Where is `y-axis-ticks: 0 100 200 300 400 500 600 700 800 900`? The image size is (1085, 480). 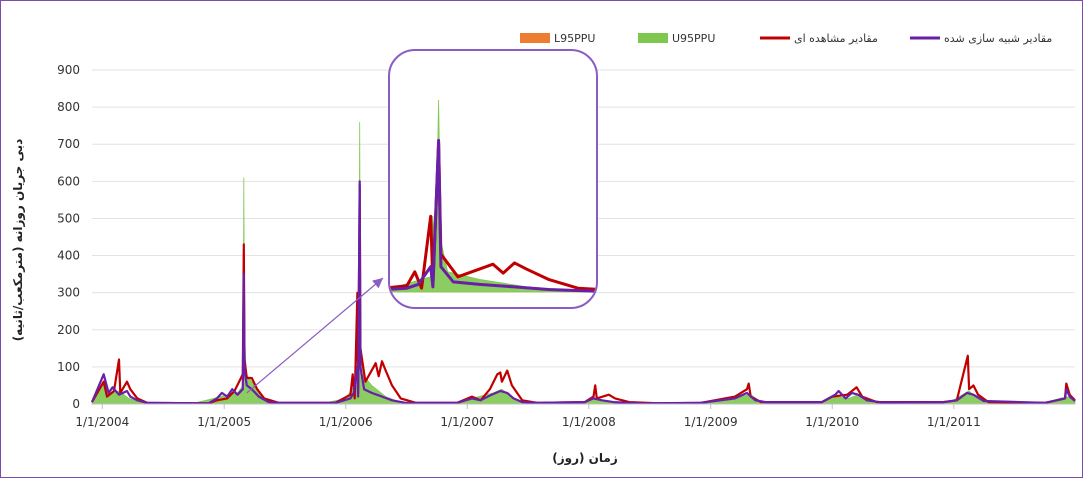
y-axis-ticks: 0 100 200 300 400 500 600 700 800 900 is located at coordinates (68, 237).